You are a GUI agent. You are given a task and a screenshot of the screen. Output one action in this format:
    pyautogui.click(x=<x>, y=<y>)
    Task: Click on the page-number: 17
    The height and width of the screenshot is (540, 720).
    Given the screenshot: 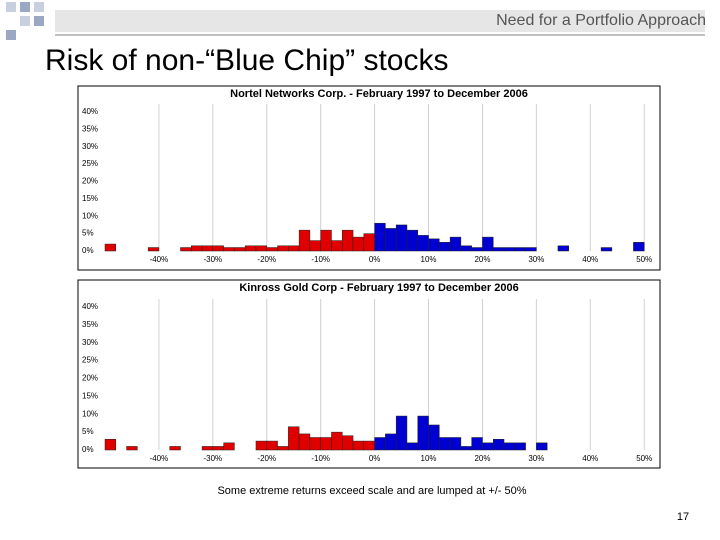 What is the action you would take?
    pyautogui.click(x=683, y=517)
    